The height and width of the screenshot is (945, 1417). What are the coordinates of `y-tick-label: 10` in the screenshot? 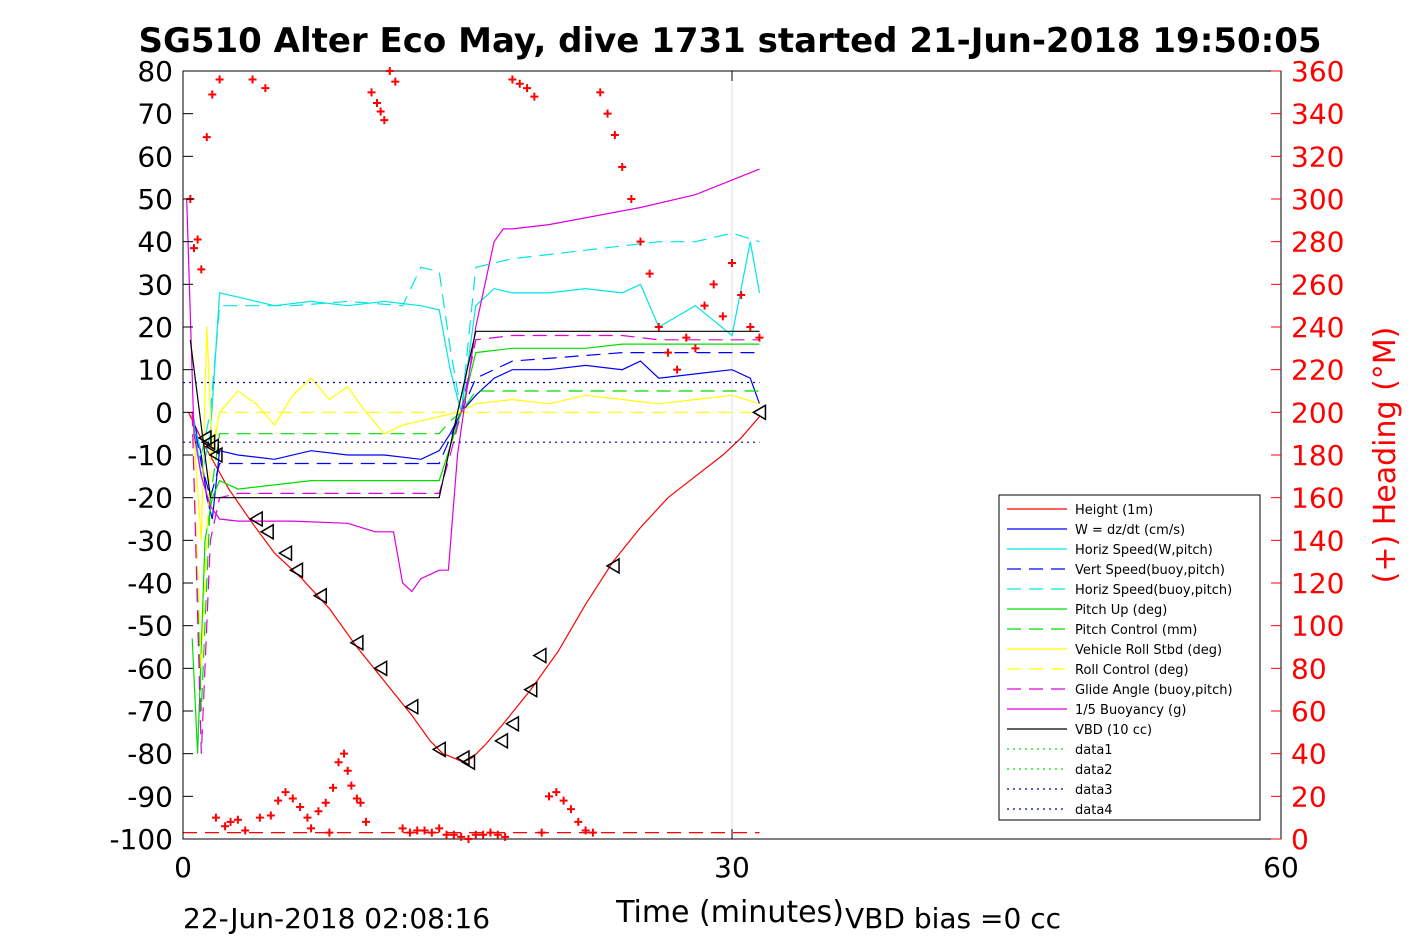 It's located at (155, 370).